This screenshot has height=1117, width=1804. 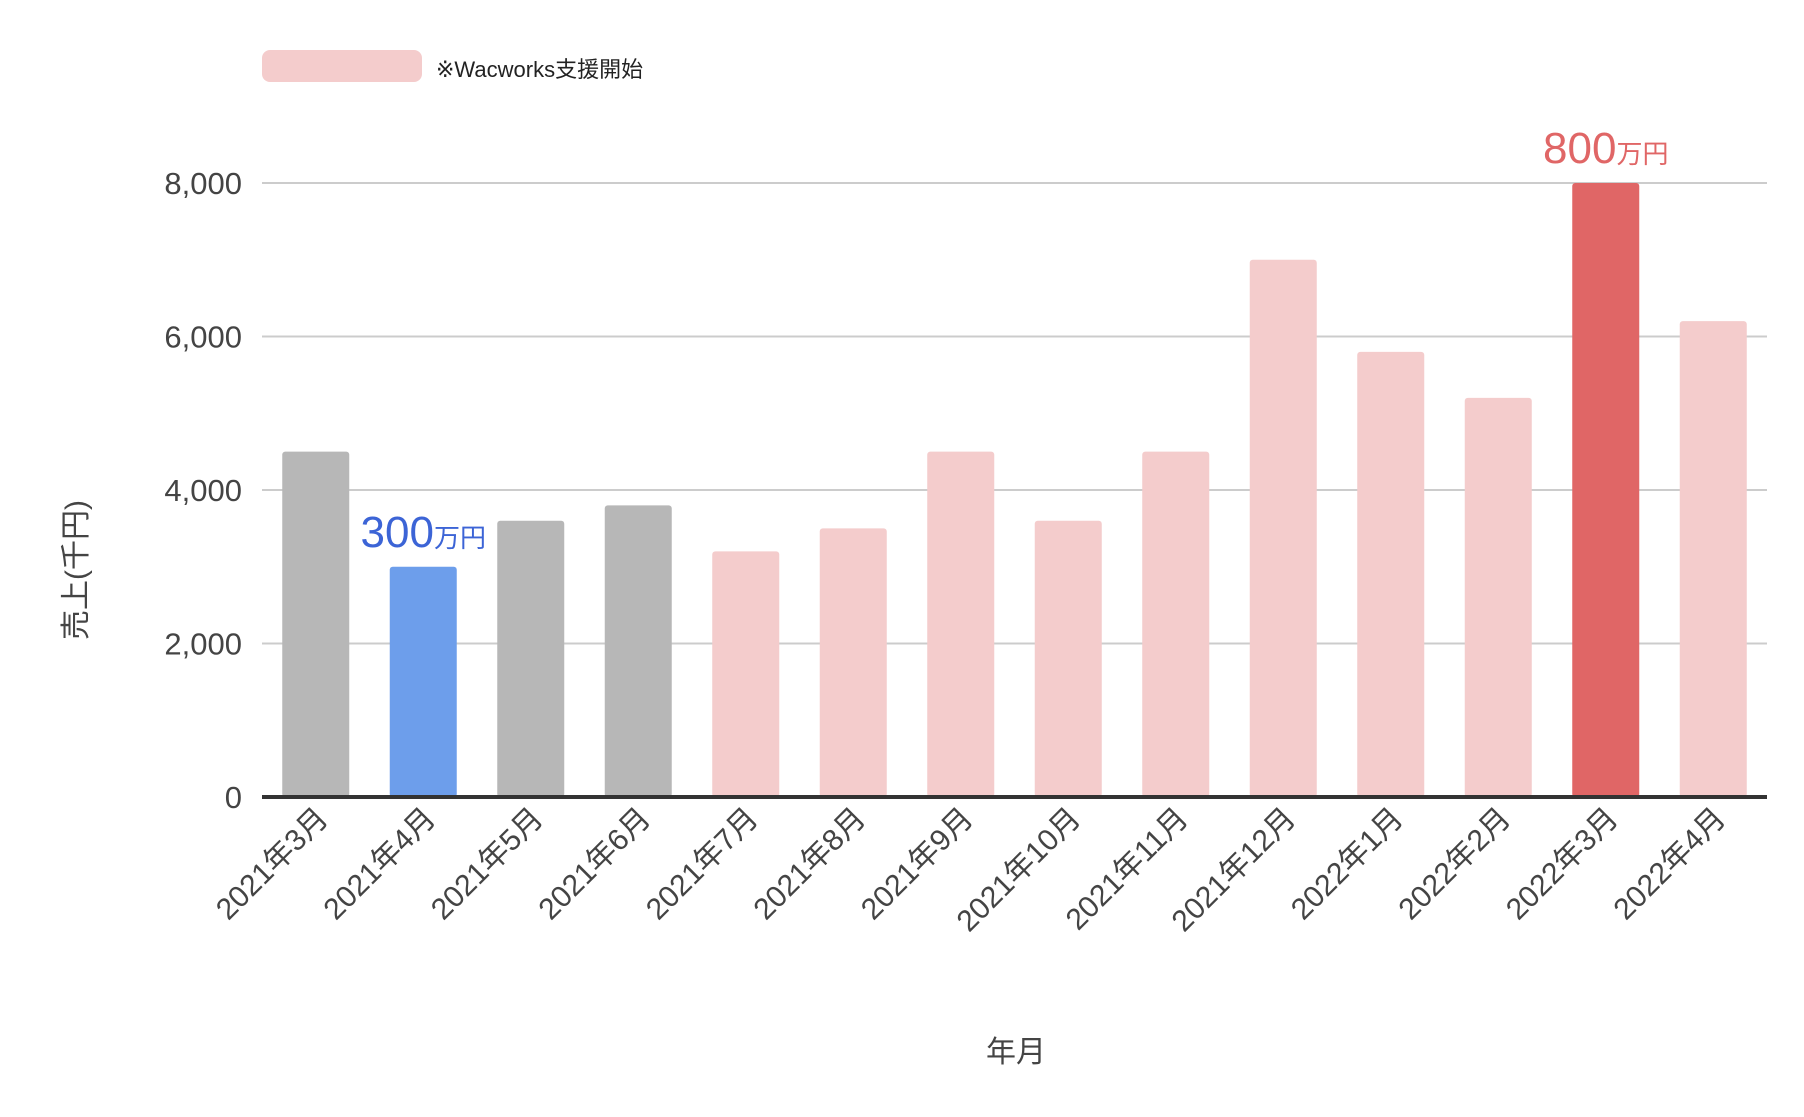 I want to click on y-tick-label: 0, so click(x=233, y=797).